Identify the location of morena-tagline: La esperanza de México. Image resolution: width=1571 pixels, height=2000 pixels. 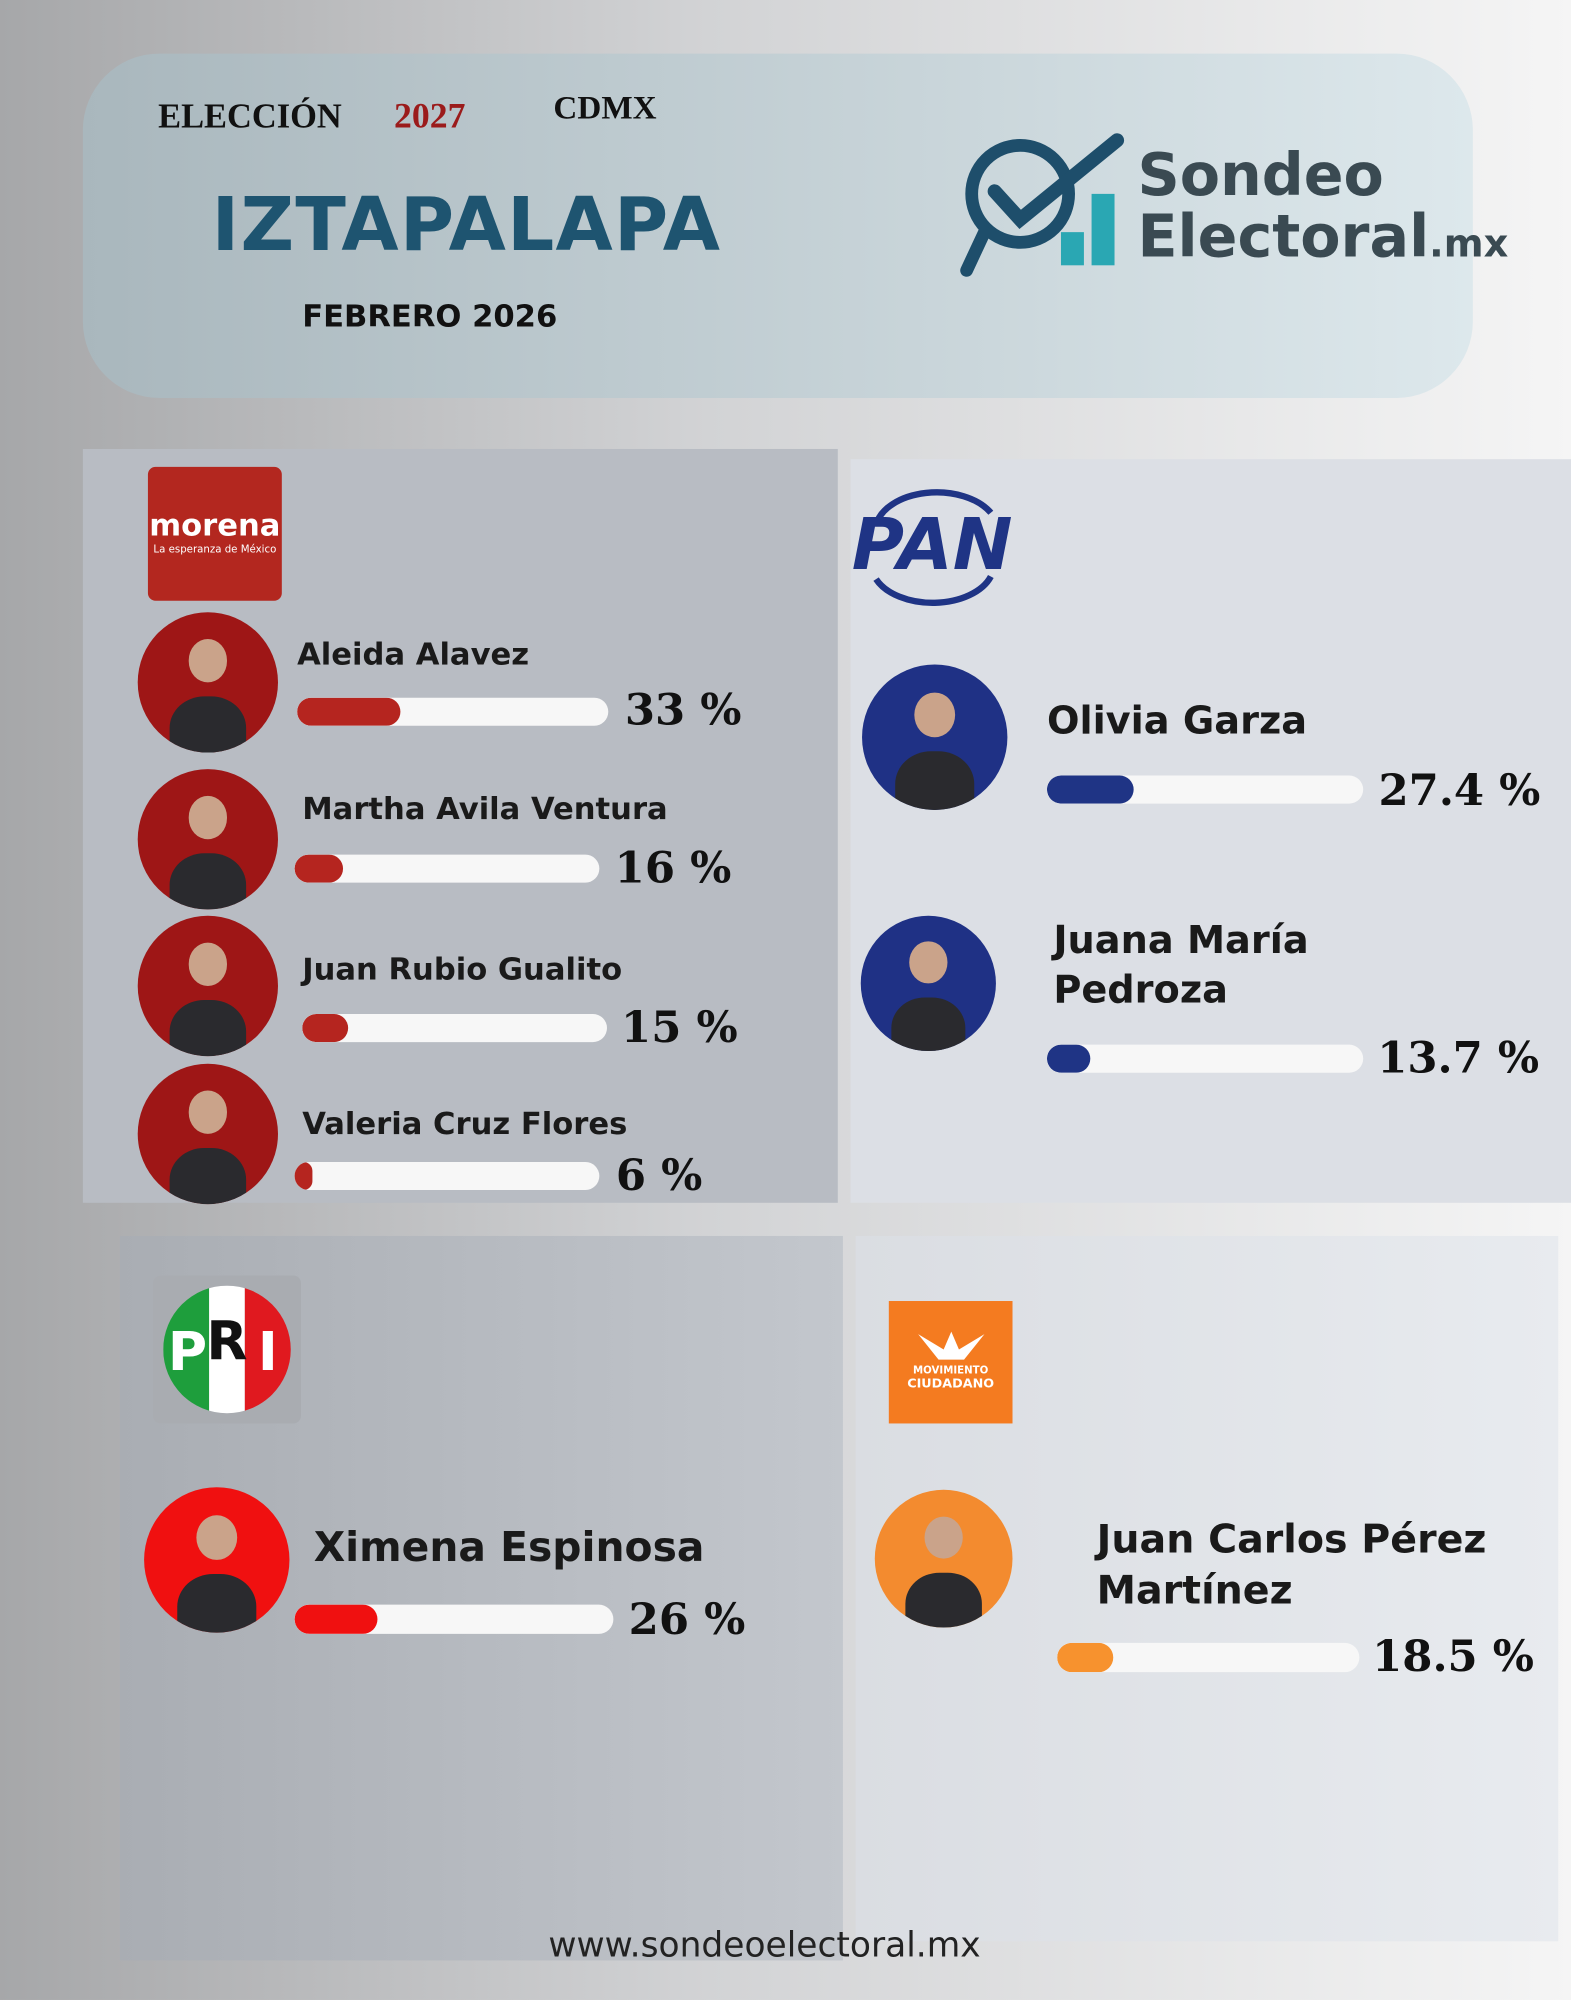
(215, 549).